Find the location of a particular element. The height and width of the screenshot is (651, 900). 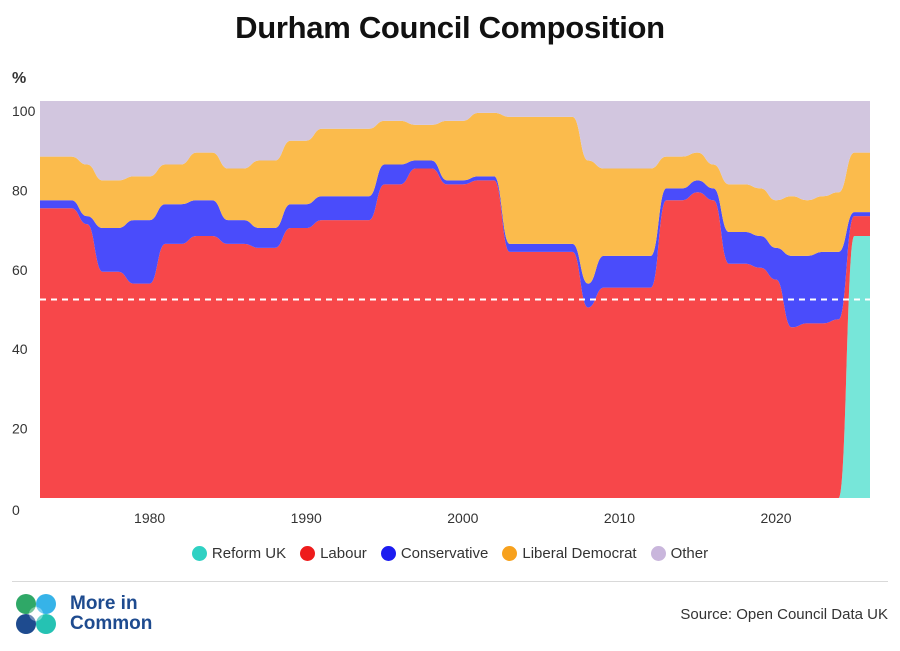

y-axis-unit-label: % is located at coordinates (19, 78).